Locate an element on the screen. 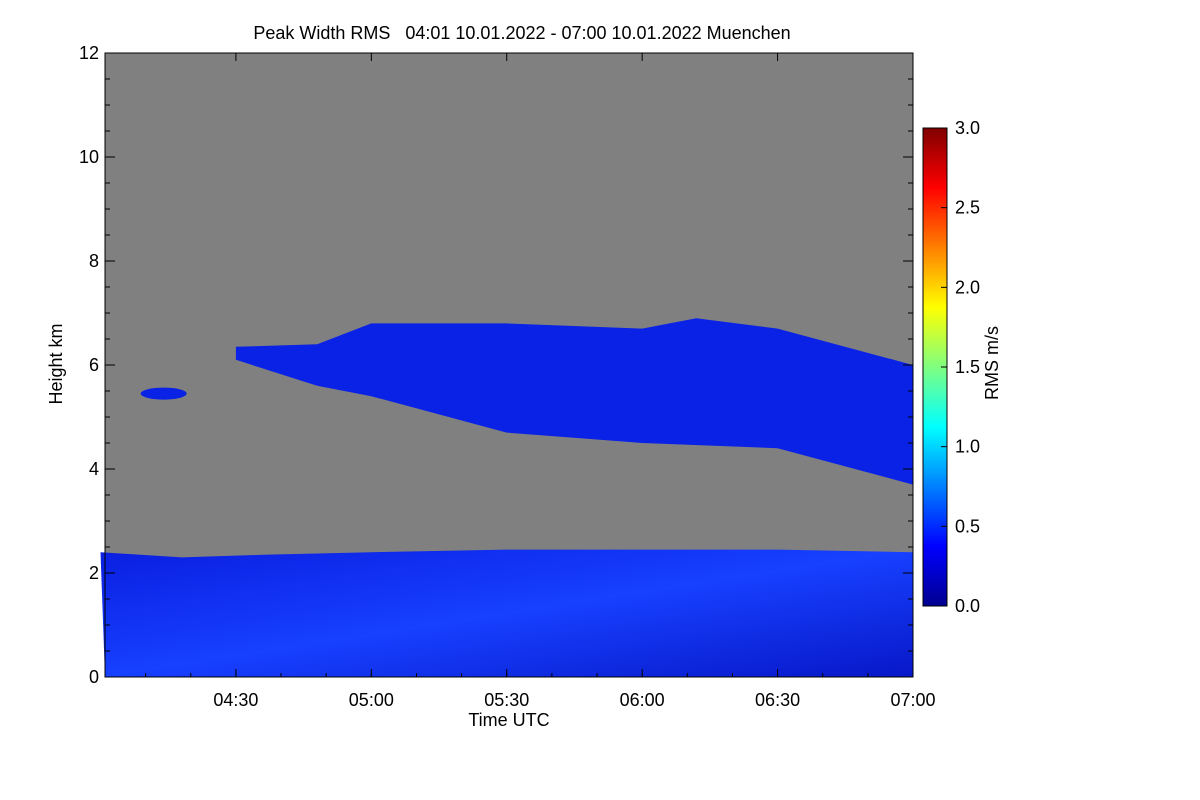 The height and width of the screenshot is (800, 1200). y-tick-label: 12 is located at coordinates (89, 53).